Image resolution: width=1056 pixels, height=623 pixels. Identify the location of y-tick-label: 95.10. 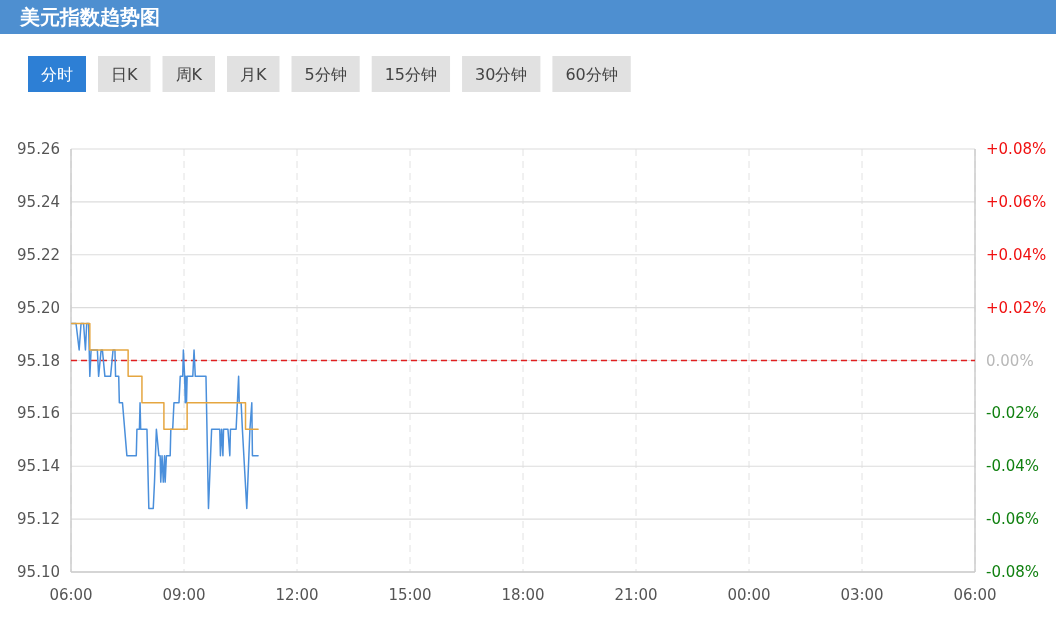
(38, 572).